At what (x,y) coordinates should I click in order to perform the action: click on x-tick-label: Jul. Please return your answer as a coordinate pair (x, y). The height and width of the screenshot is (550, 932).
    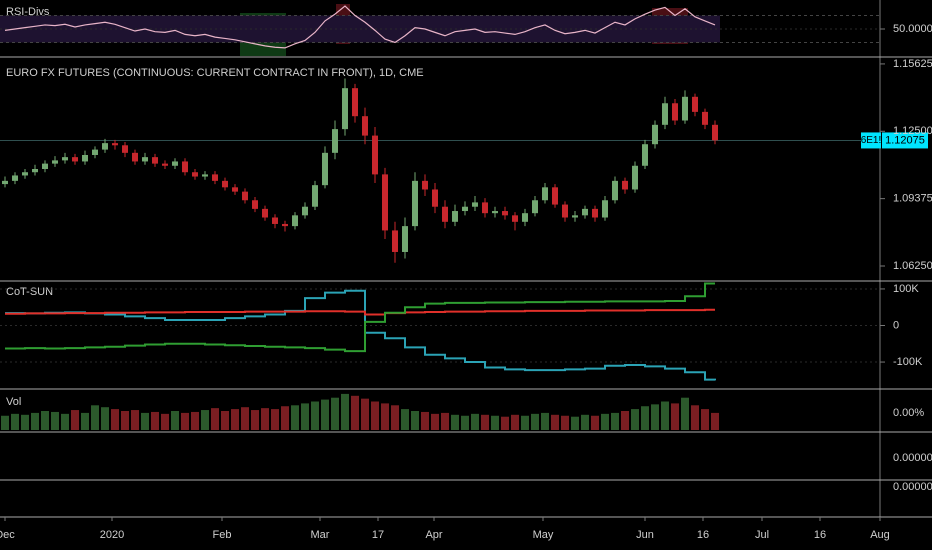
    Looking at the image, I should click on (762, 535).